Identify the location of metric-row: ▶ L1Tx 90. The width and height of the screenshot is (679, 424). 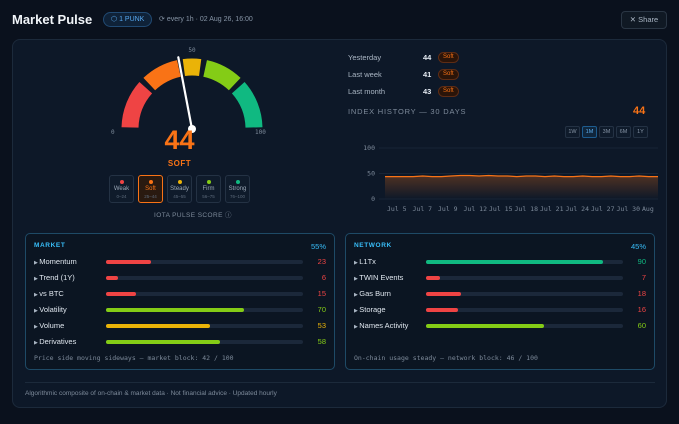
(500, 262).